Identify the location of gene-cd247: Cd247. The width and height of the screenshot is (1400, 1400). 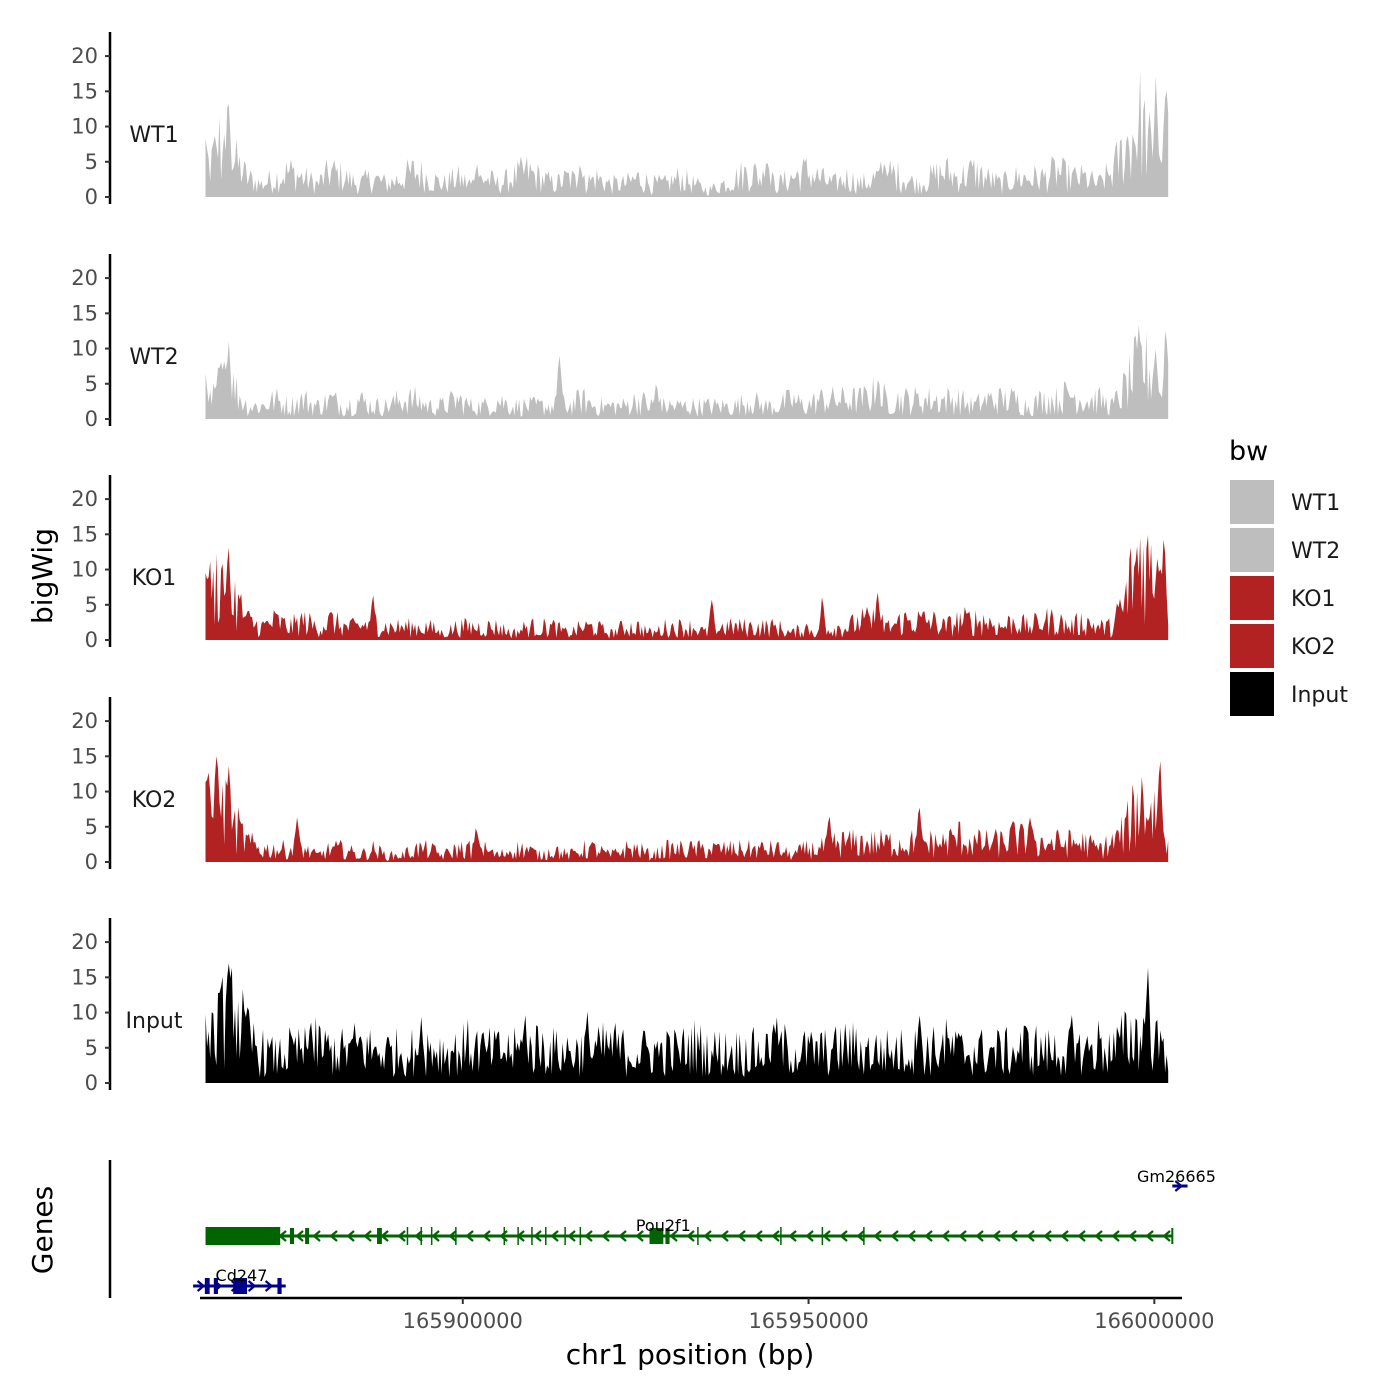
(239, 1280).